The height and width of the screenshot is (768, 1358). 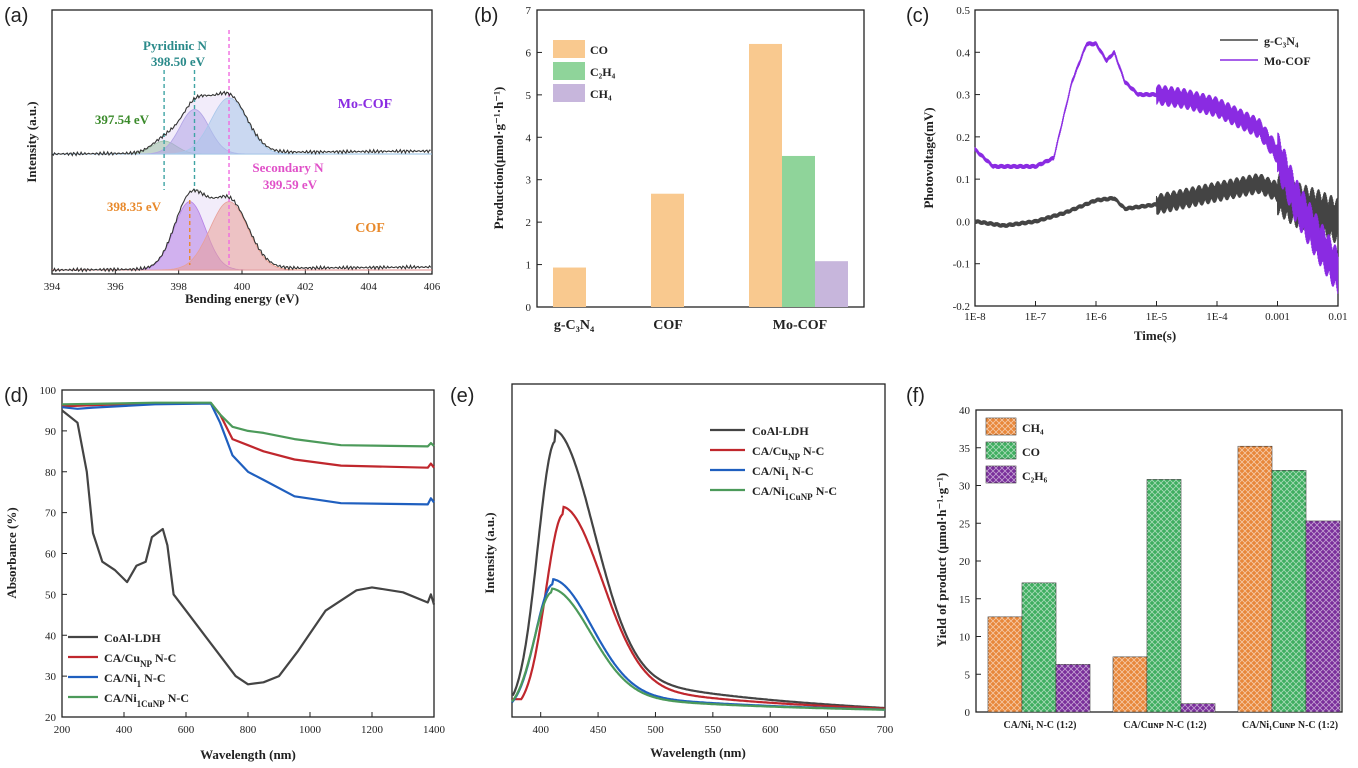 I want to click on panel-d-ytick-label: 60, so click(x=51, y=555).